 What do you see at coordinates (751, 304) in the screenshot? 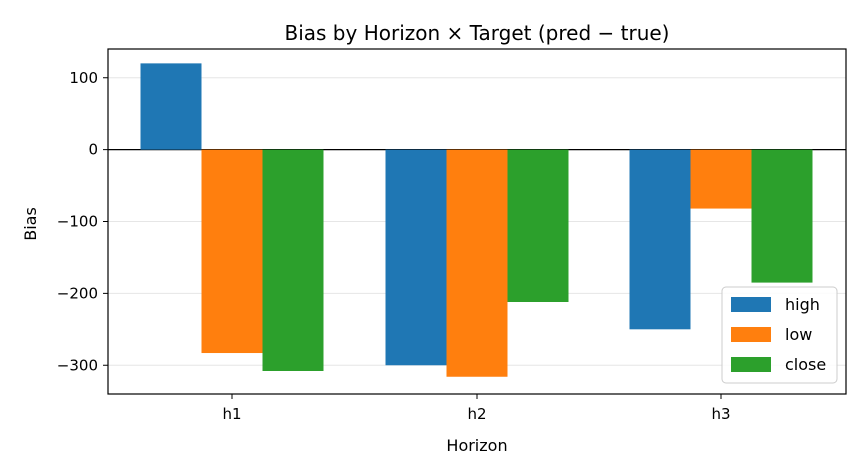
I see `legend-swatch-high` at bounding box center [751, 304].